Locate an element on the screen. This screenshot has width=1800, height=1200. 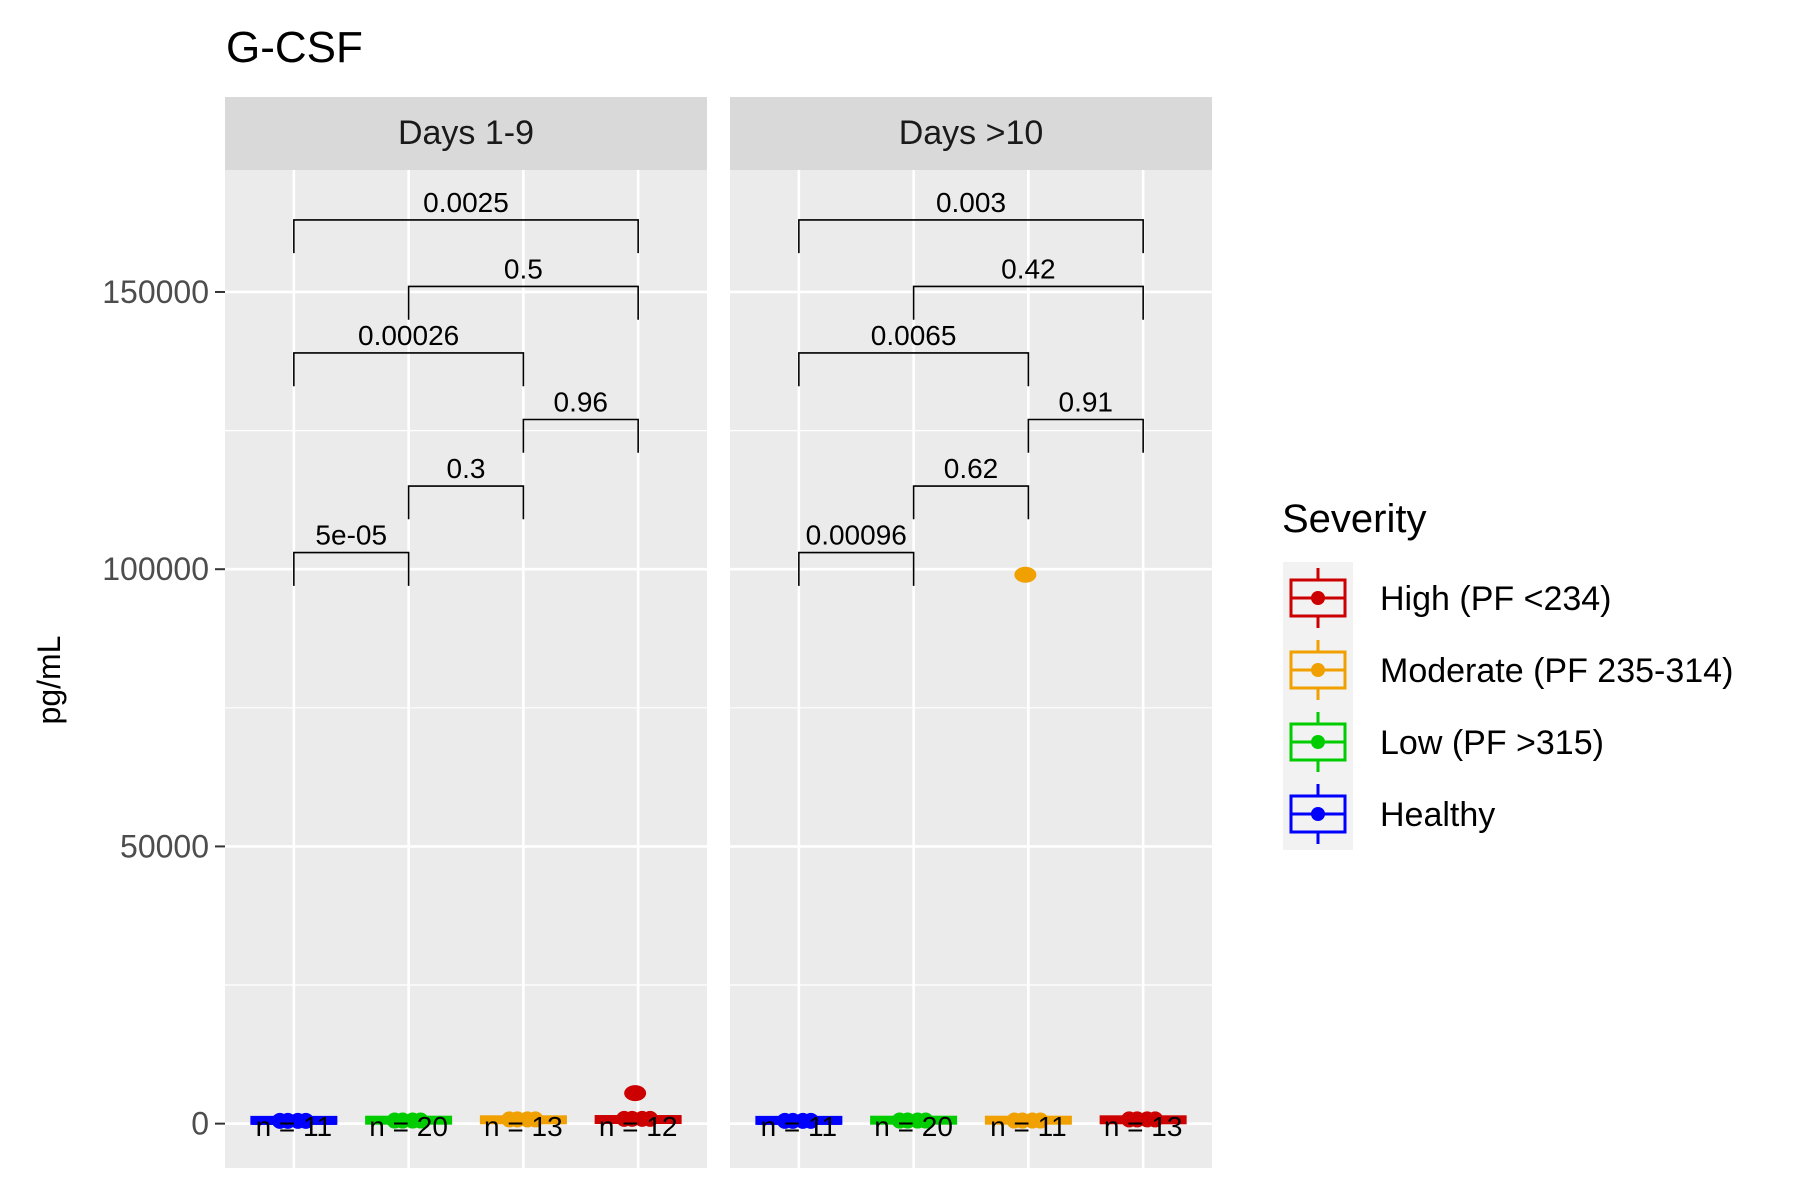
legend-item: Healthy is located at coordinates (1392, 814).